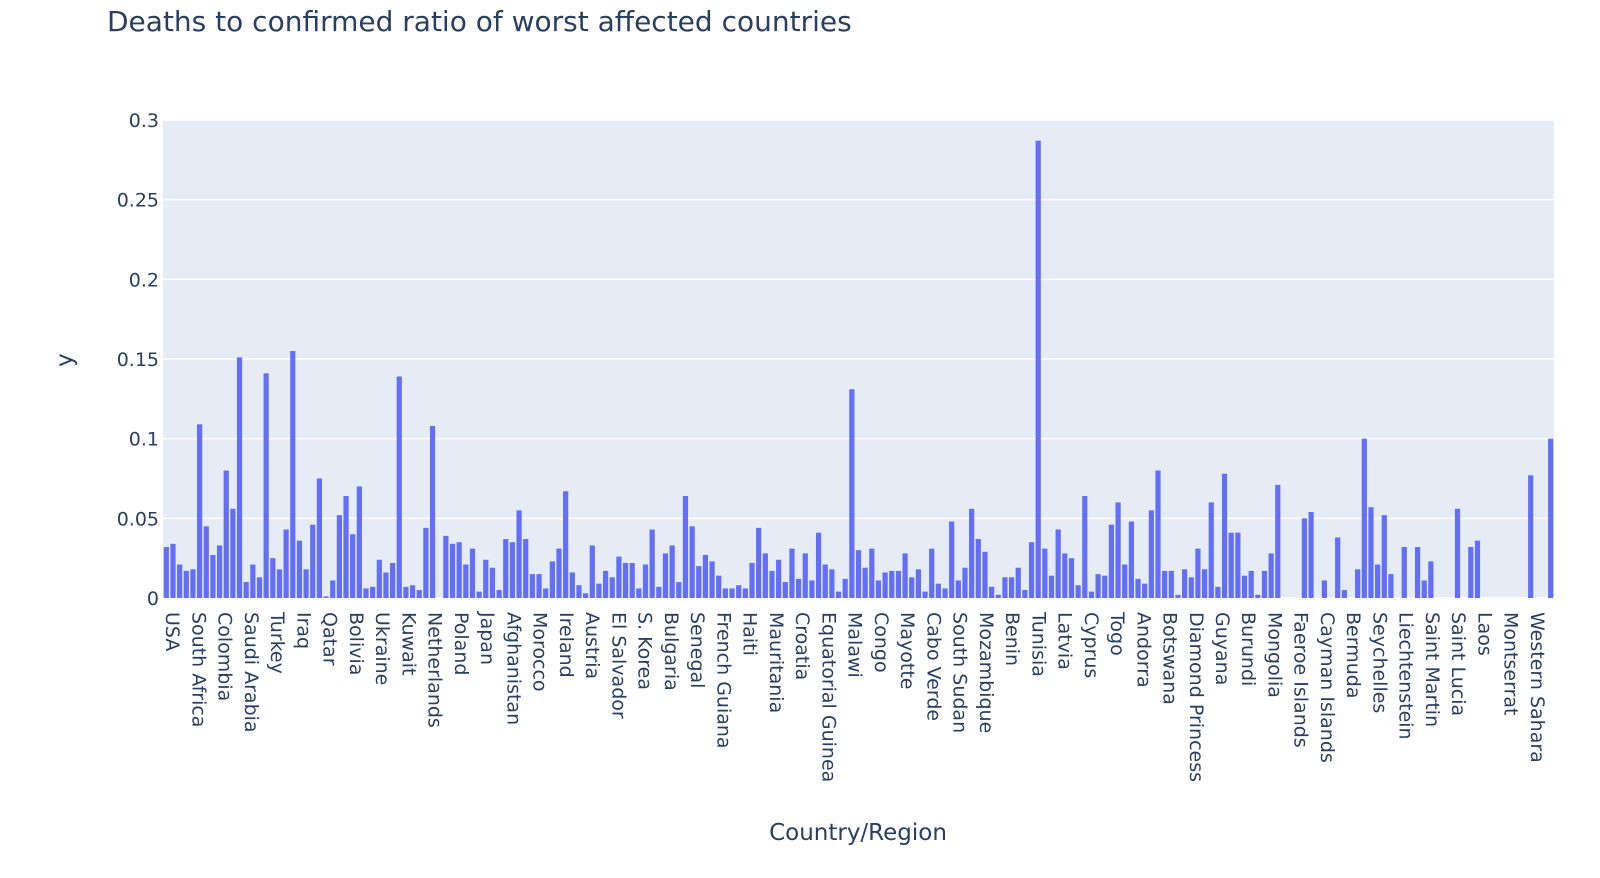  I want to click on y-tick-label: 0.15, so click(138, 360).